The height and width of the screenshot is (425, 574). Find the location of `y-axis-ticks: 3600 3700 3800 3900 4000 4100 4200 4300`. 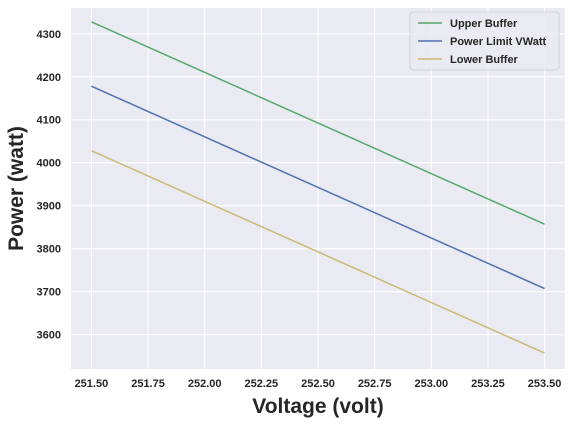

y-axis-ticks: 3600 3700 3800 3900 4000 4100 4200 4300 is located at coordinates (49, 185).